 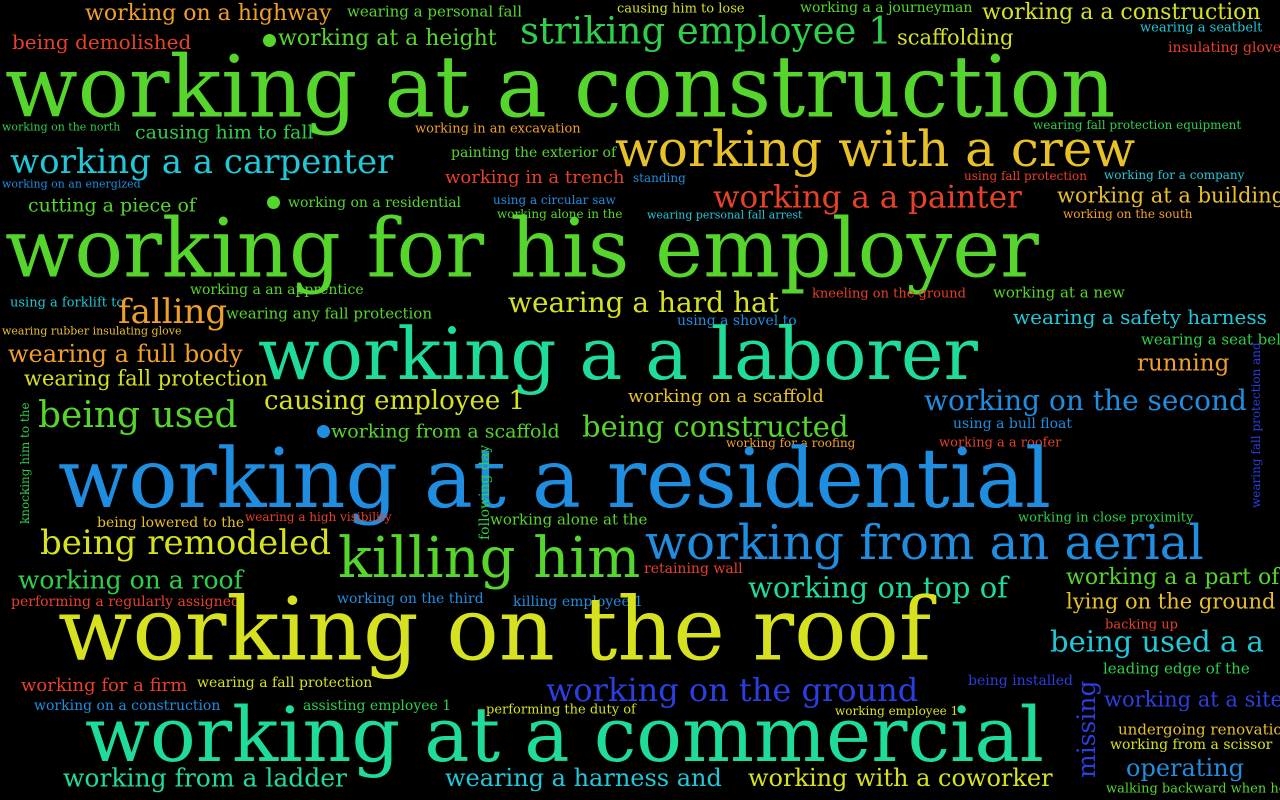 I want to click on word: working at a residential, so click(x=555, y=479).